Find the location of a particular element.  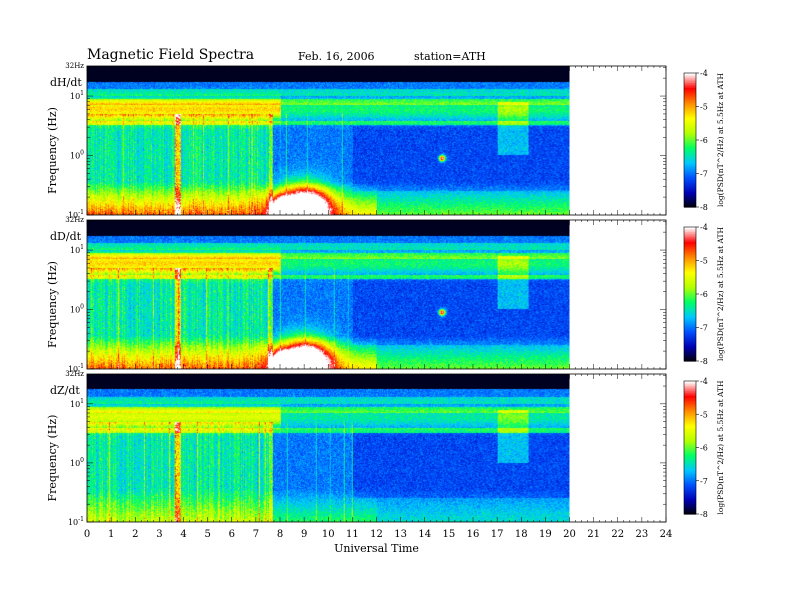

x-tick-label: 1 is located at coordinates (111, 534).